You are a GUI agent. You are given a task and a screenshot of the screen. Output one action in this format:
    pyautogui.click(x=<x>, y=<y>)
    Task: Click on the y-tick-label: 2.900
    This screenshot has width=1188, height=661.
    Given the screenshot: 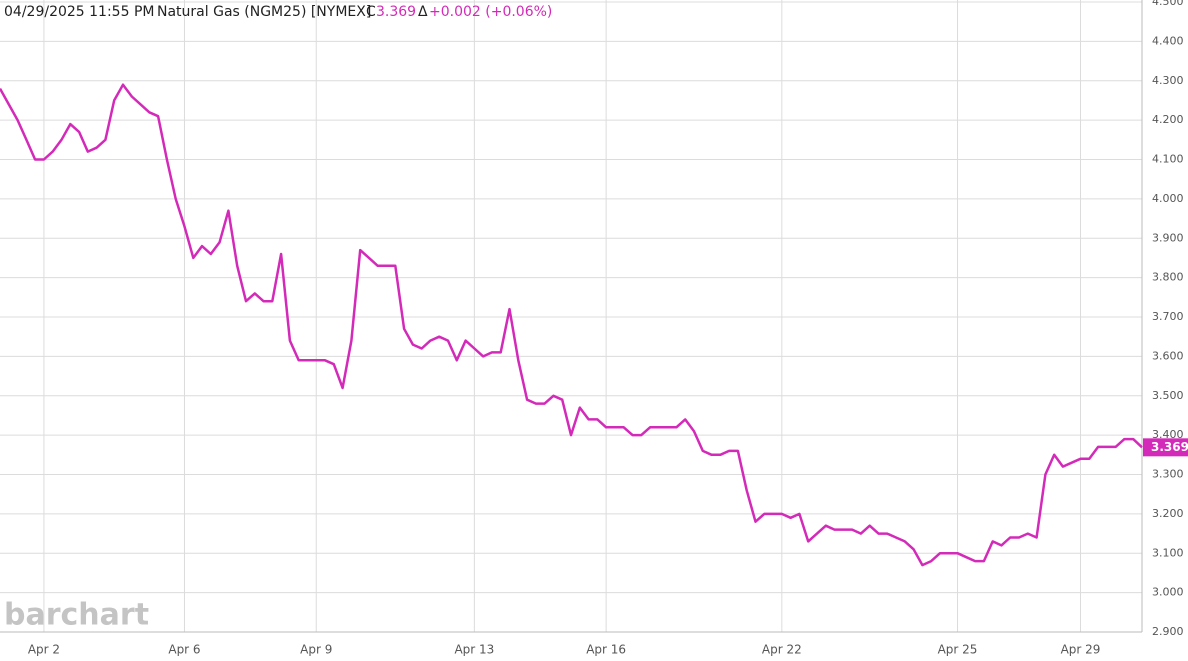 What is the action you would take?
    pyautogui.click(x=1168, y=631)
    